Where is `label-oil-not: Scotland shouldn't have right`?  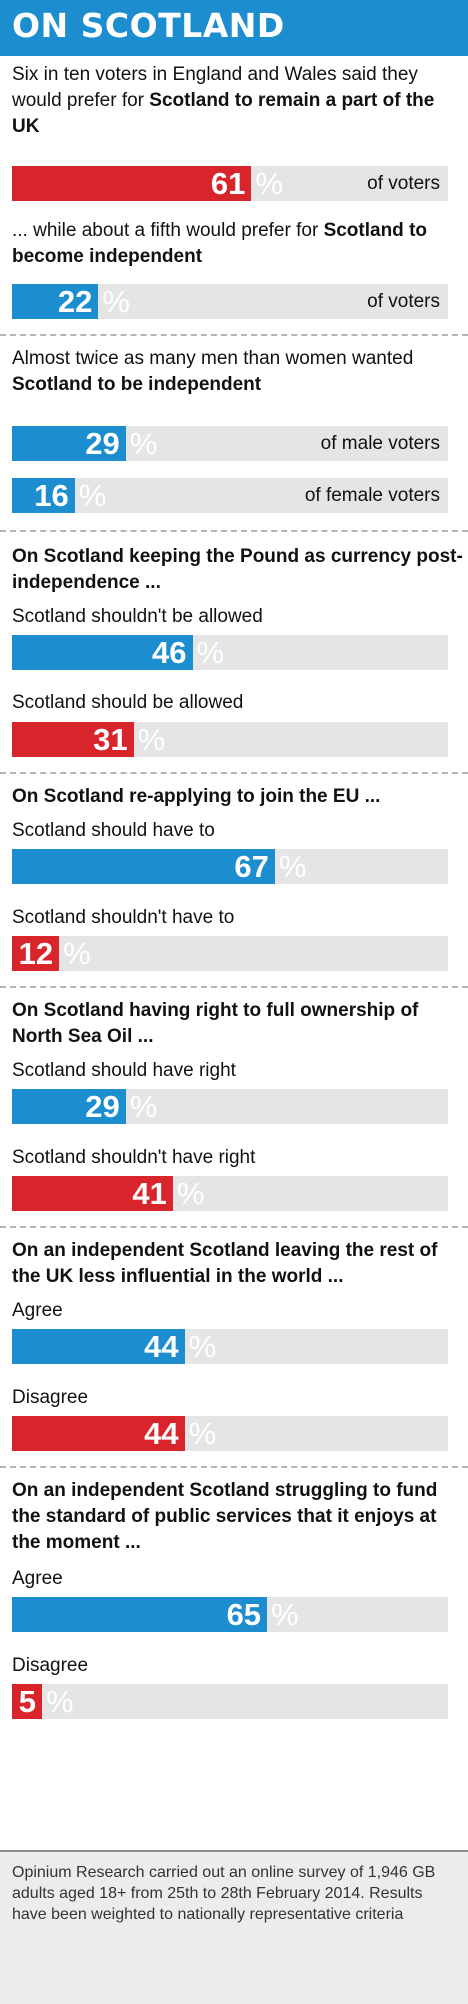 label-oil-not: Scotland shouldn't have right is located at coordinates (134, 1157).